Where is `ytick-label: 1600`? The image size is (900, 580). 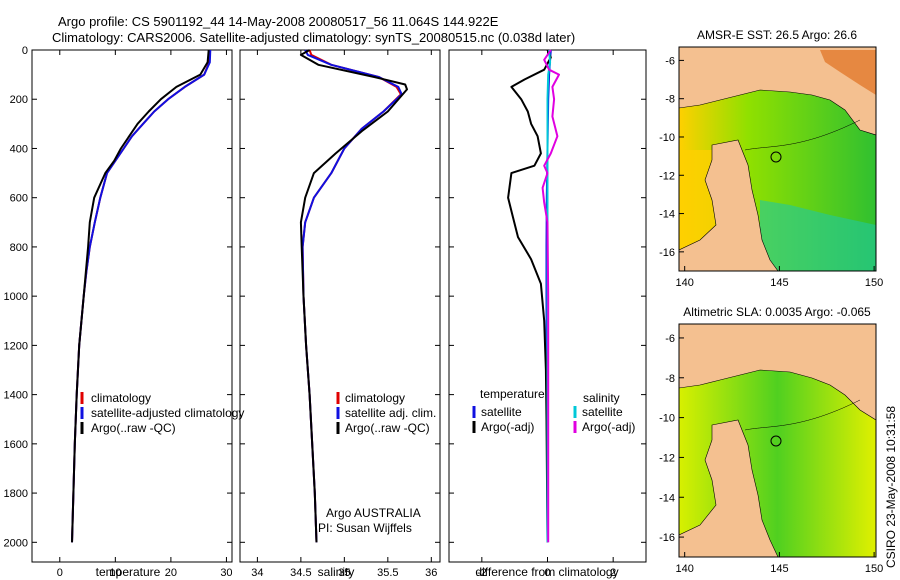 ytick-label: 1600 is located at coordinates (16, 445).